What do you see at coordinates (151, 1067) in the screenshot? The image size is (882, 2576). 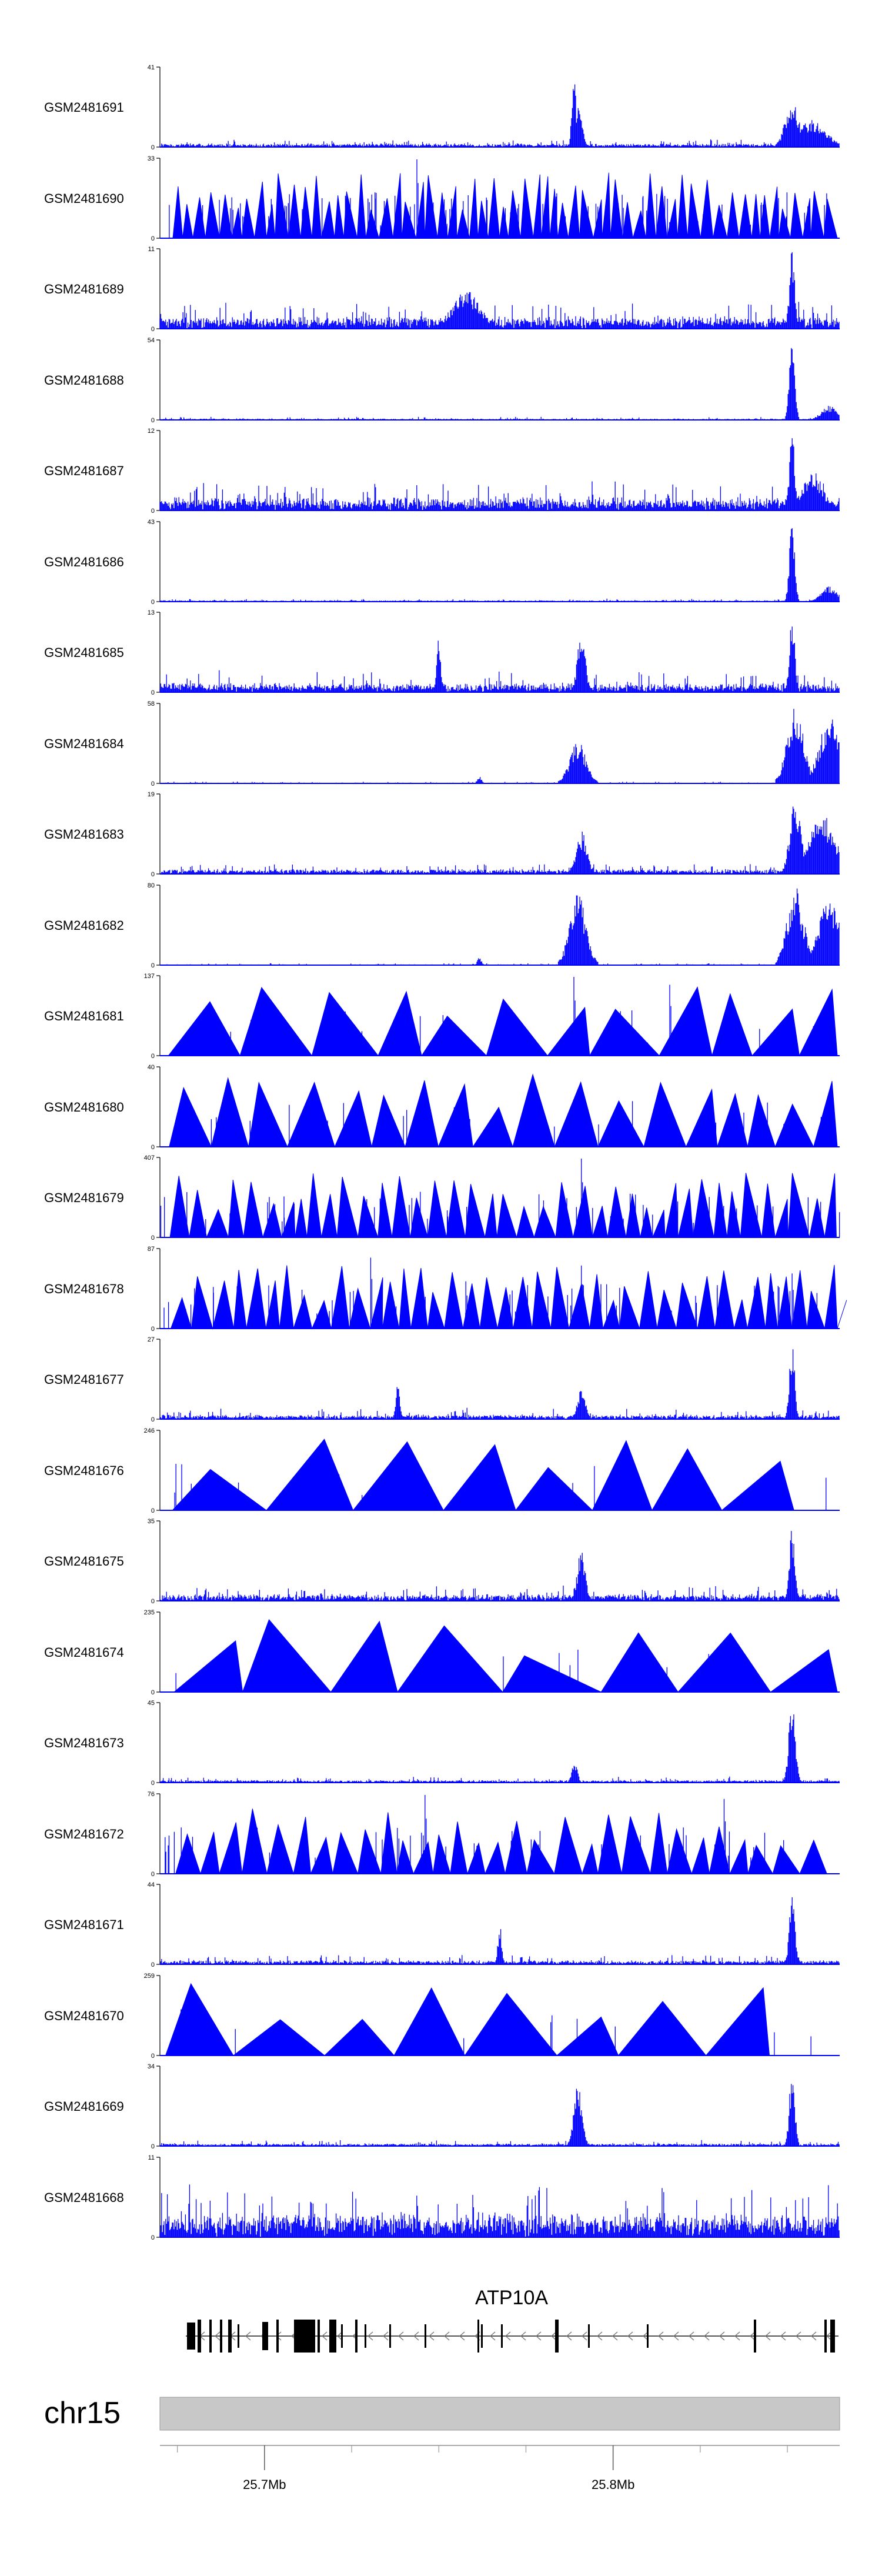 I see `y-max-label: 40` at bounding box center [151, 1067].